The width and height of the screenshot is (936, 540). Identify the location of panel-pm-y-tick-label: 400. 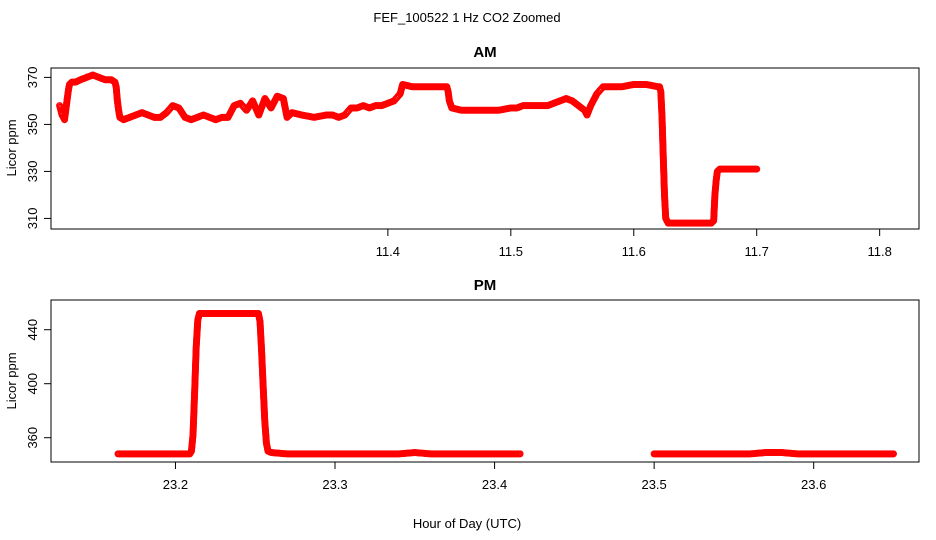
(32, 384).